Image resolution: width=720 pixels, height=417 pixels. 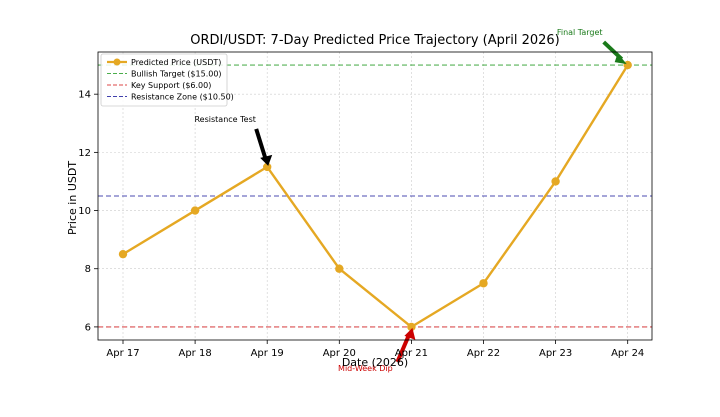 I want to click on y-tick-label: 8, so click(x=88, y=269).